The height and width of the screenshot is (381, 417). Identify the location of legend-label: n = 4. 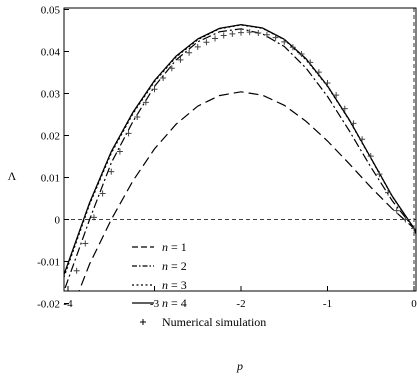
(174, 303).